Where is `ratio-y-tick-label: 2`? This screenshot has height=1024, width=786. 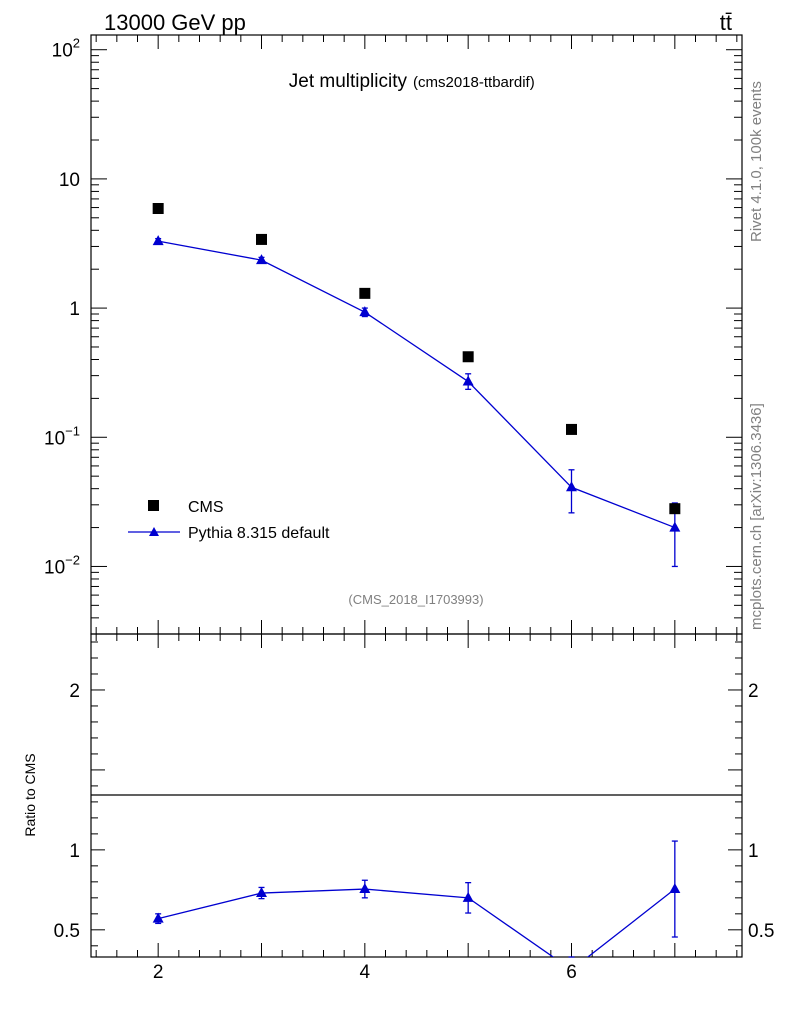
ratio-y-tick-label: 2 is located at coordinates (74, 691).